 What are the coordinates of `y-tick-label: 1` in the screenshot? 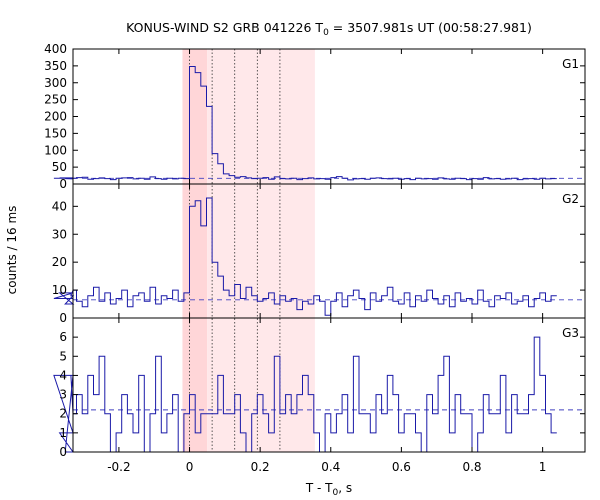 It's located at (63, 433).